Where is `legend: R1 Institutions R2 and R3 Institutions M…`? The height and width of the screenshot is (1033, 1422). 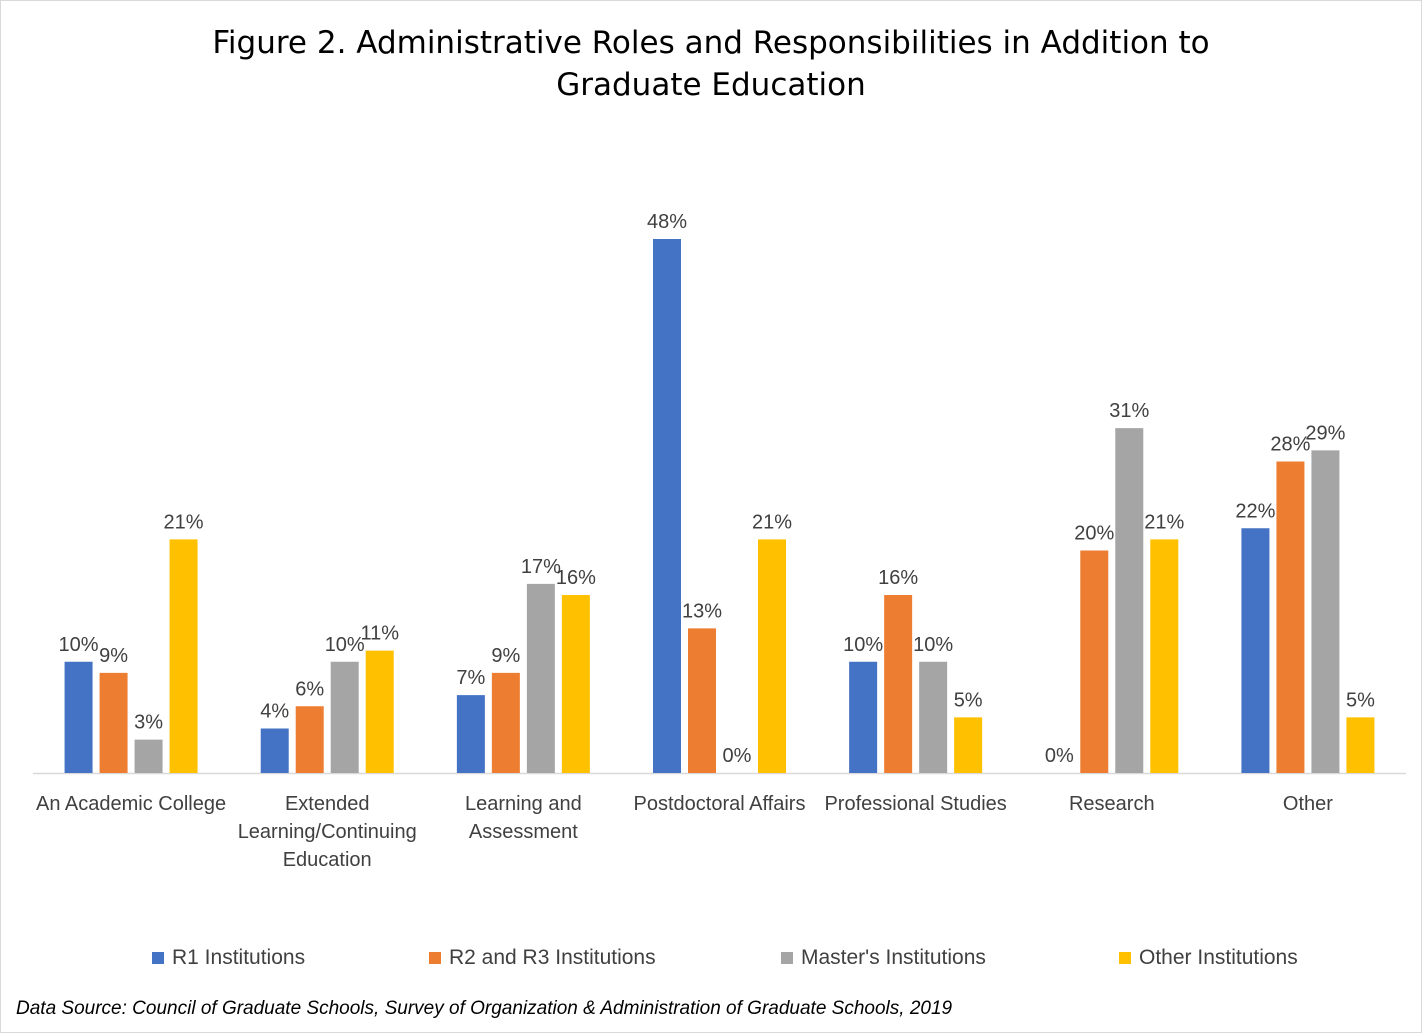
legend: R1 Institutions R2 and R3 Institutions M… is located at coordinates (711, 961).